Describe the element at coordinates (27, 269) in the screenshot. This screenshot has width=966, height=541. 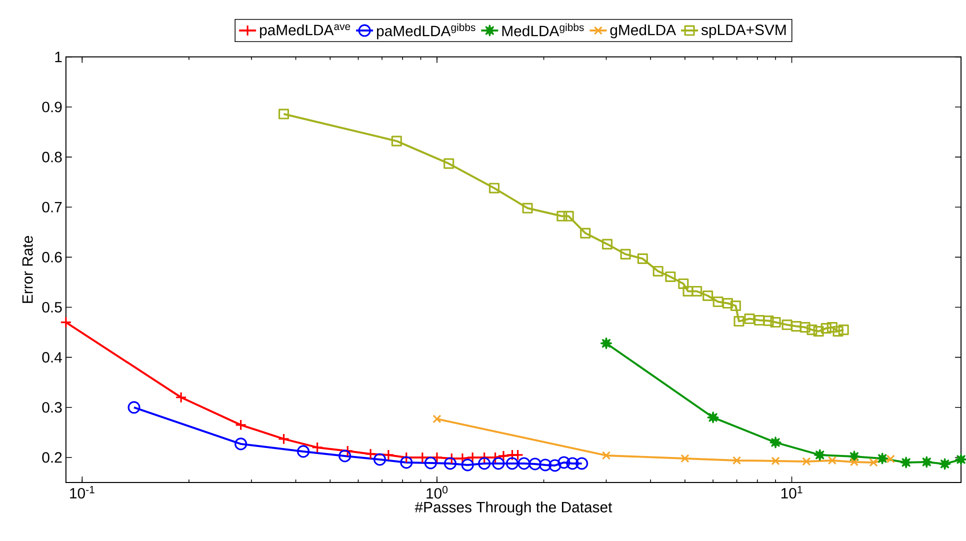
I see `y-axis-title: Error Rate` at that location.